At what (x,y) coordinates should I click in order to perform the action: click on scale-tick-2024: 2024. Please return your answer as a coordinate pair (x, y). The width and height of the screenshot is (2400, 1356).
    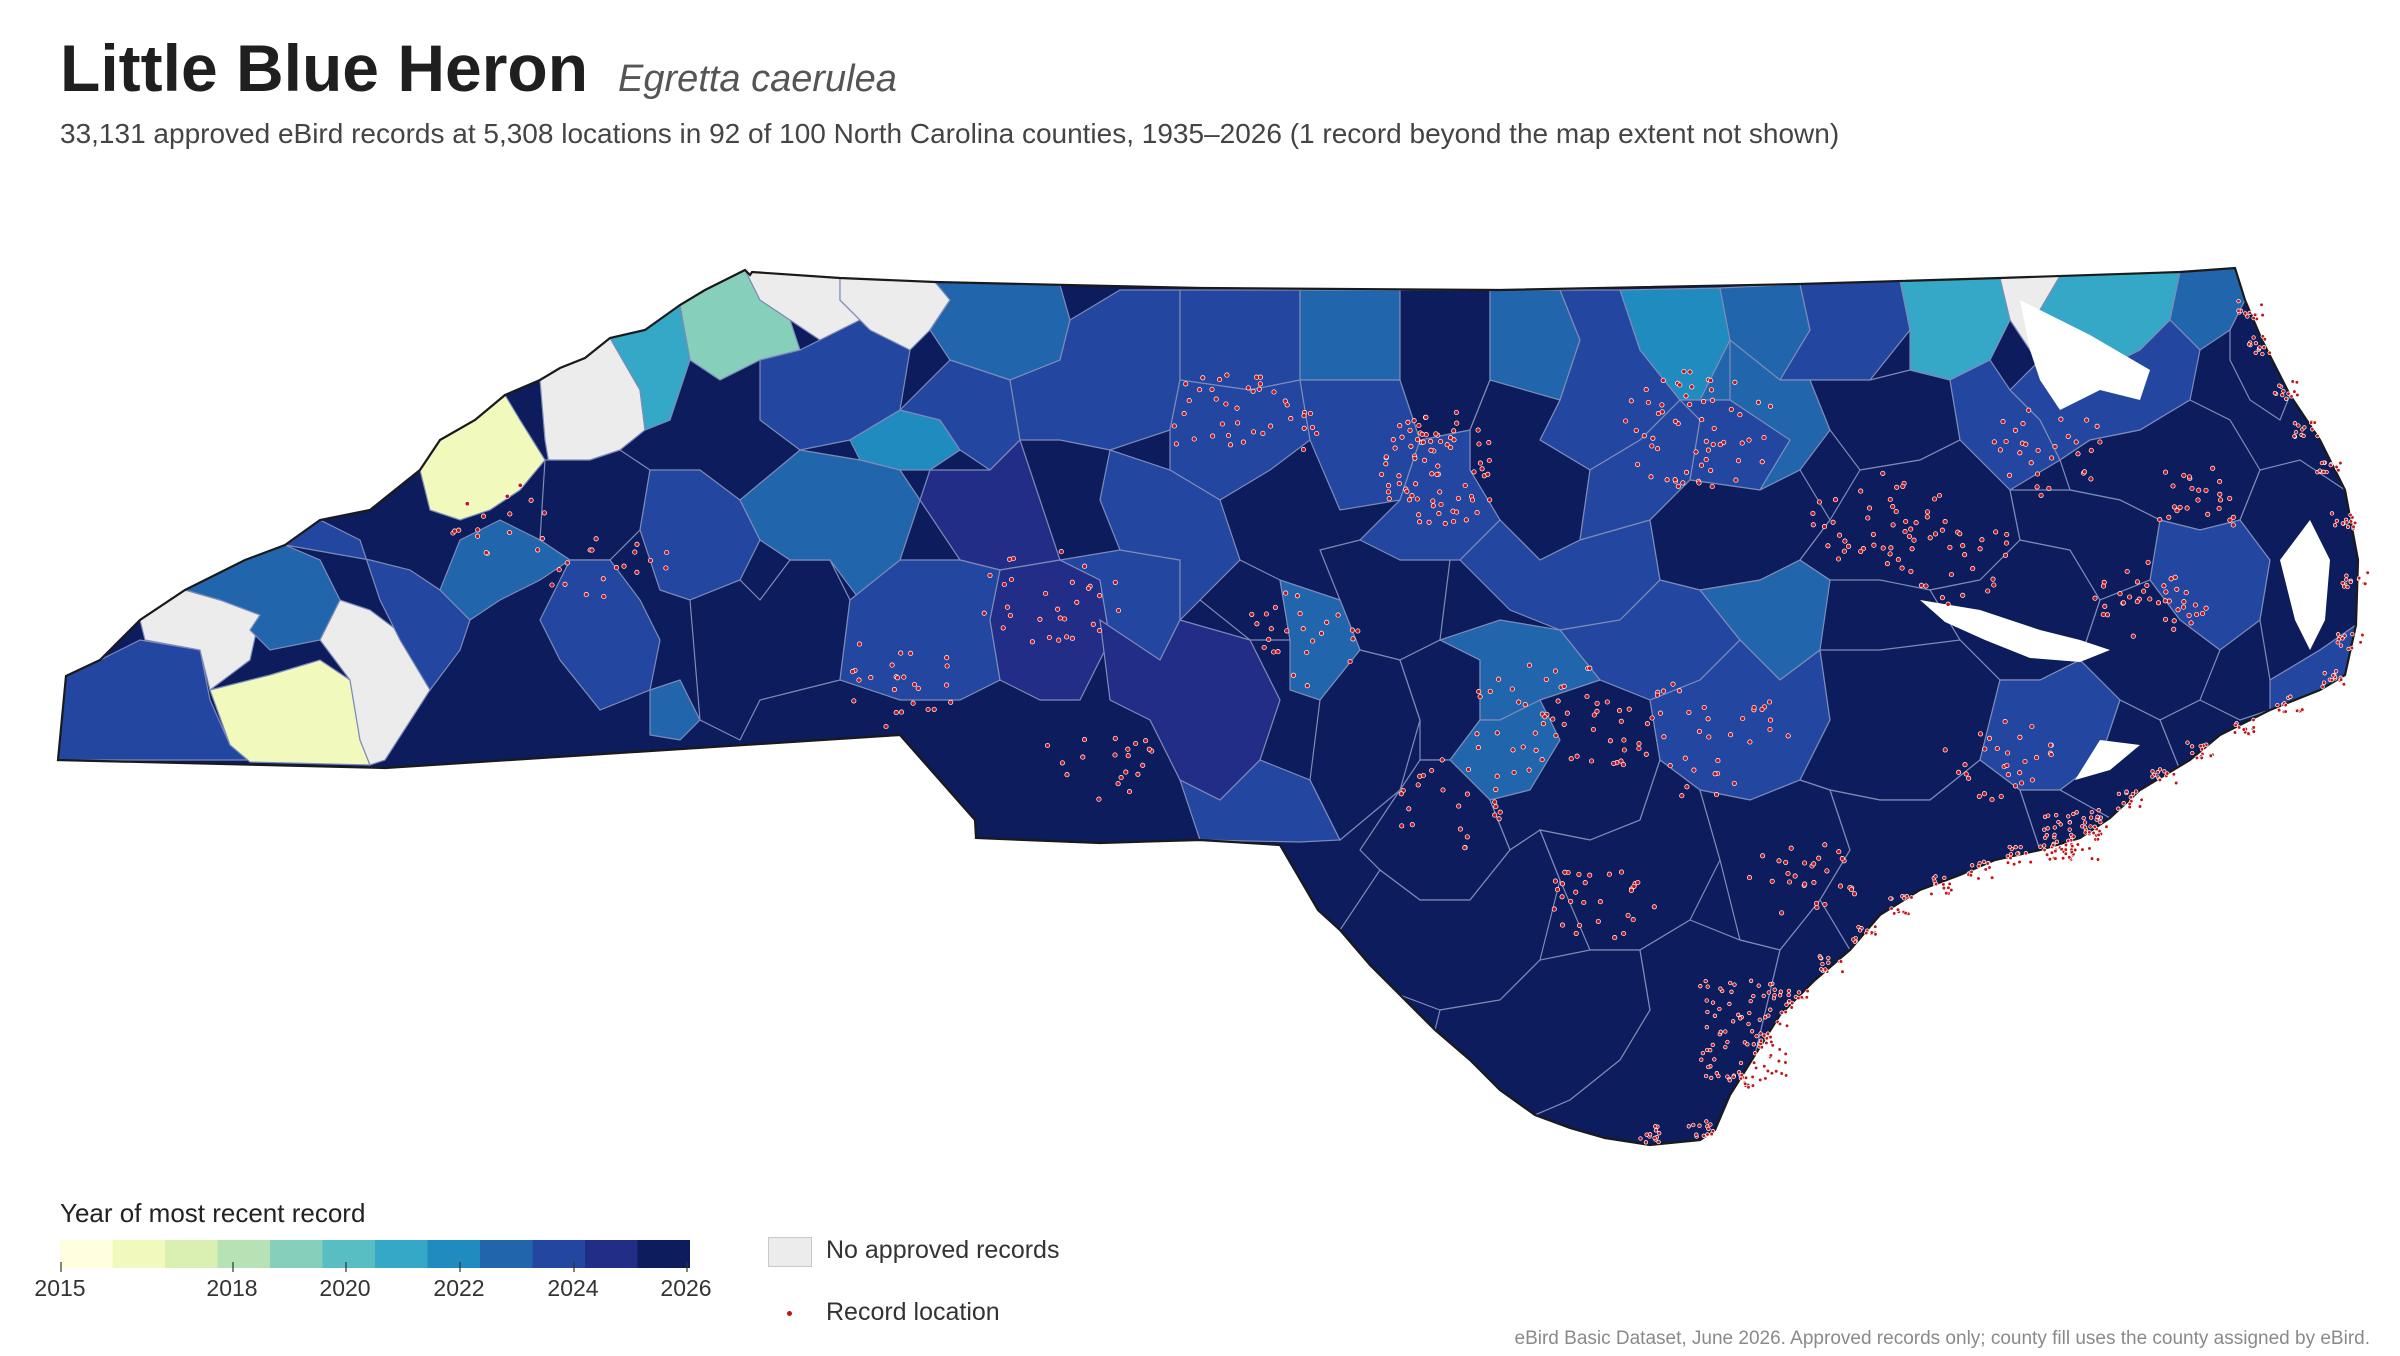
    Looking at the image, I should click on (573, 1288).